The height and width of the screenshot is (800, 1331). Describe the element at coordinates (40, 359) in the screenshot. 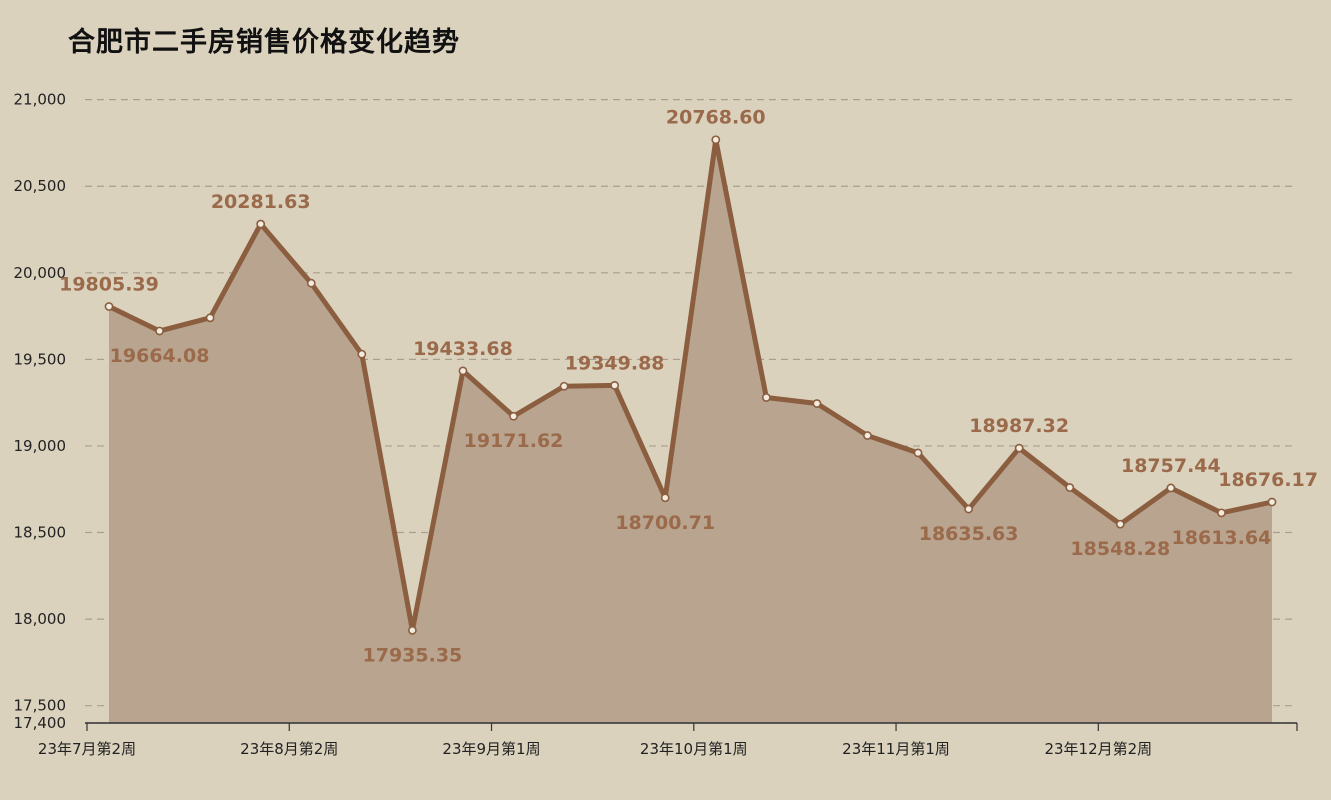

I see `y-tick-label: 19,500` at that location.